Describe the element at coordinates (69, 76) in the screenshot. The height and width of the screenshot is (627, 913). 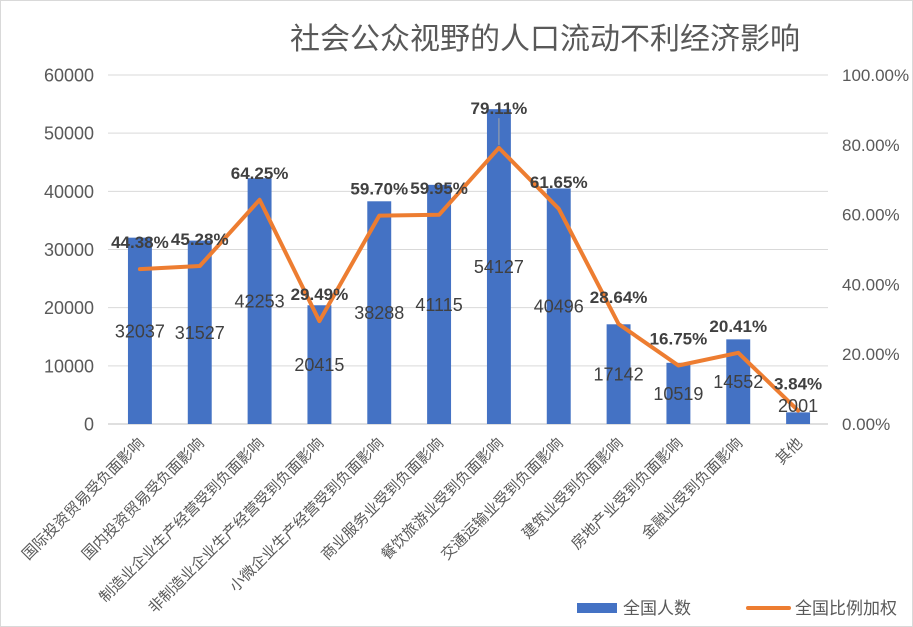
I see `y-axis-tick-label: 60000` at that location.